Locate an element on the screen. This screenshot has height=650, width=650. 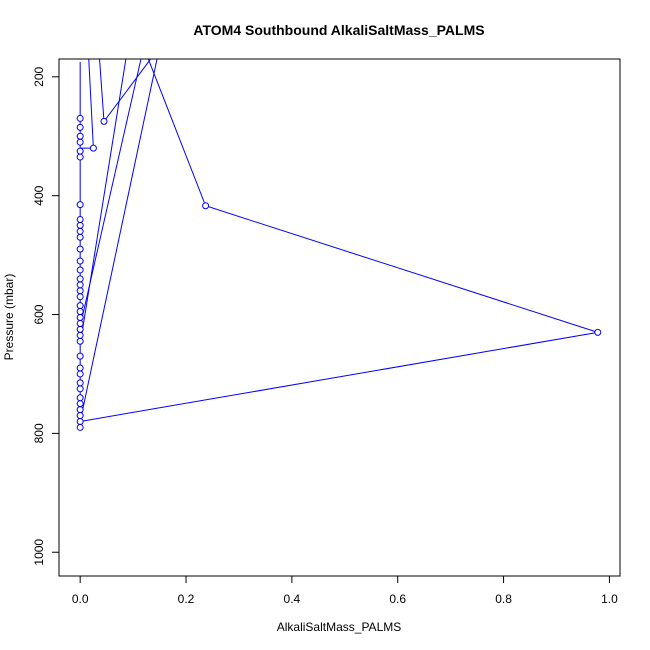
x-tick-label: 0.6 is located at coordinates (397, 599).